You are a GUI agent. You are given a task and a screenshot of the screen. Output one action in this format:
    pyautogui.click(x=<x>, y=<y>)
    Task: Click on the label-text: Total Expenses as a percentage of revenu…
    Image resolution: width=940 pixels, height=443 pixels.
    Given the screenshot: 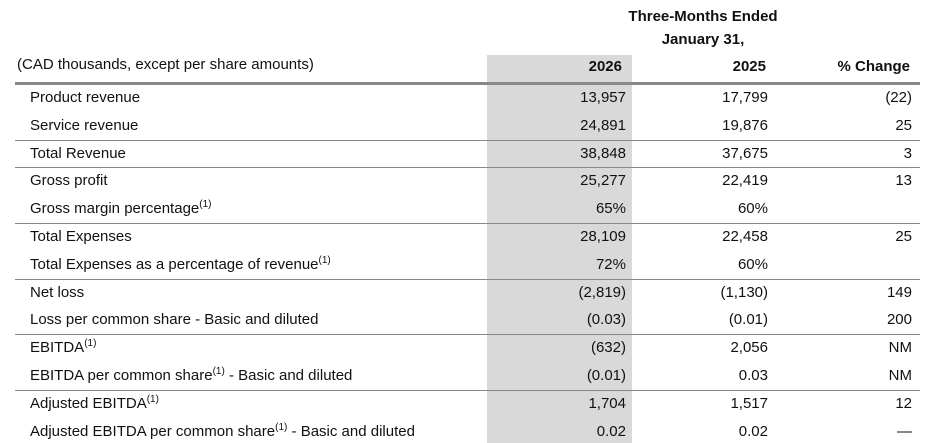 What is the action you would take?
    pyautogui.click(x=174, y=264)
    